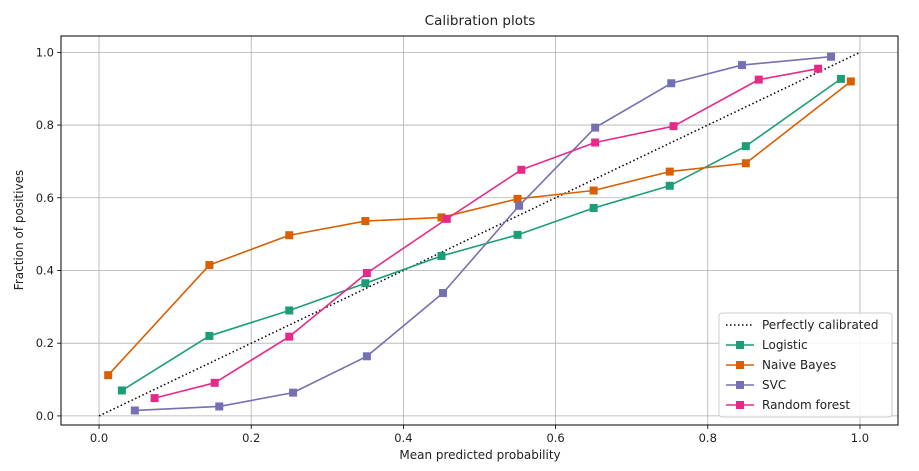  Describe the element at coordinates (756, 385) in the screenshot. I see `legend-entry-svc: SVC` at that location.